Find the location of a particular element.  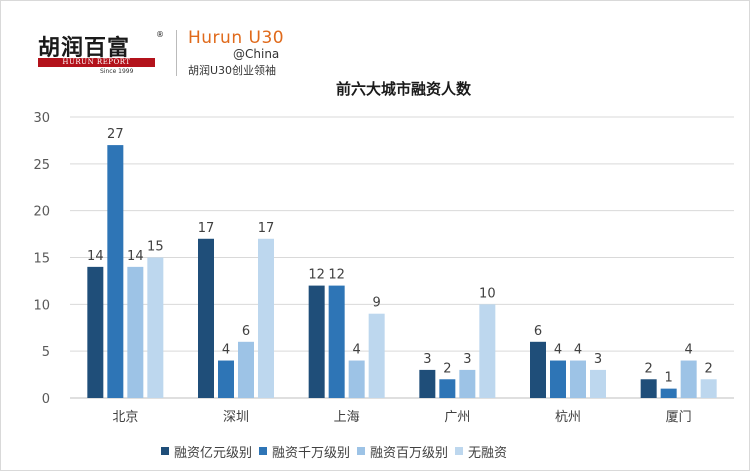

hurun-logo: 胡润百富 ® HURUN REPORT Since 1999 is located at coordinates (101, 53).